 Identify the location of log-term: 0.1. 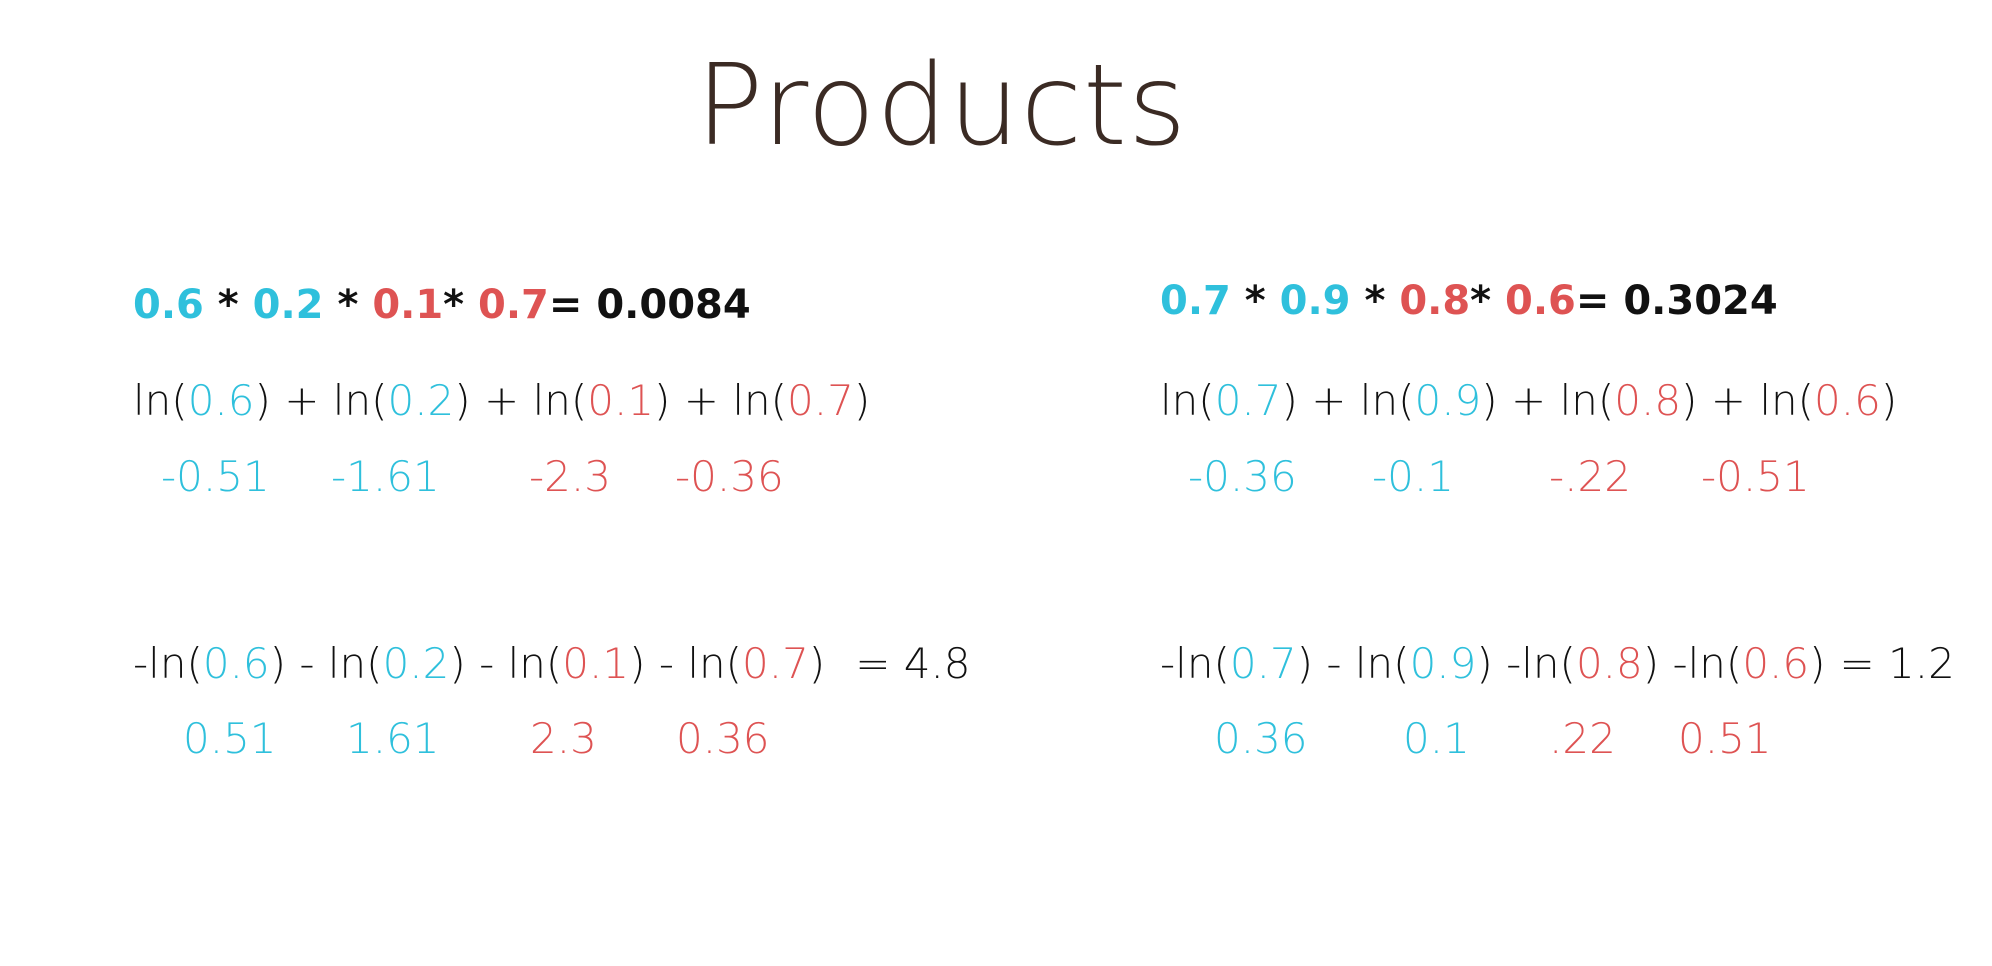
(621, 400).